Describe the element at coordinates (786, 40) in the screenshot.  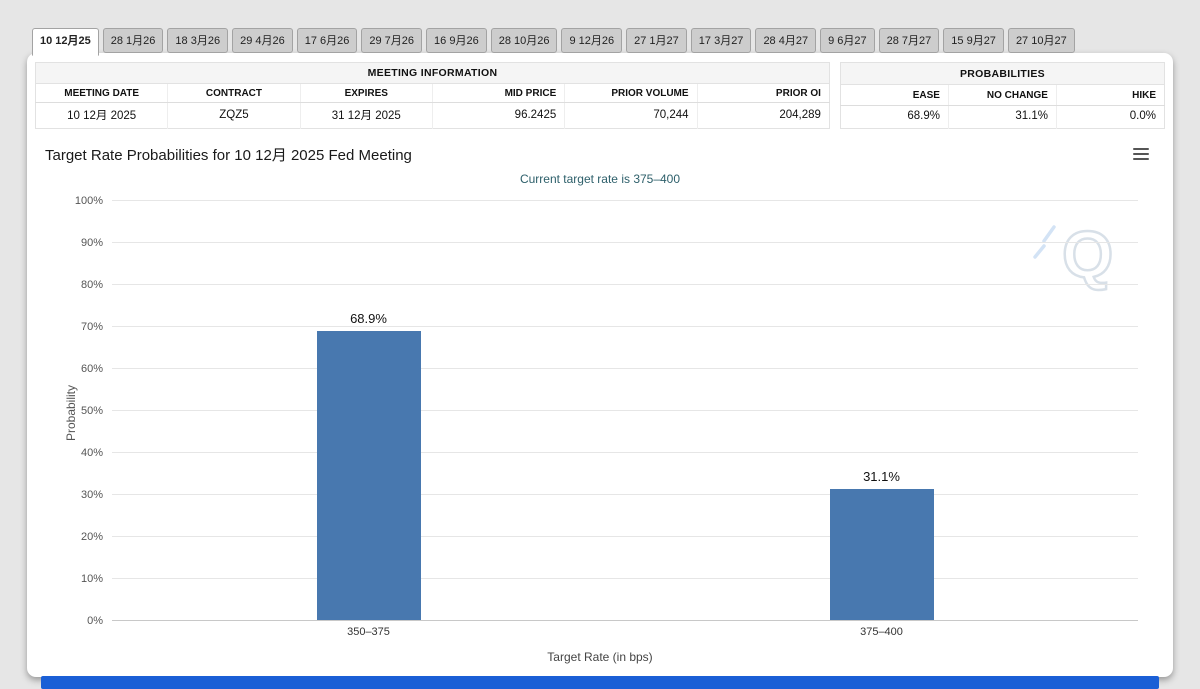
I see `tab-meeting-11: 28 4月27` at that location.